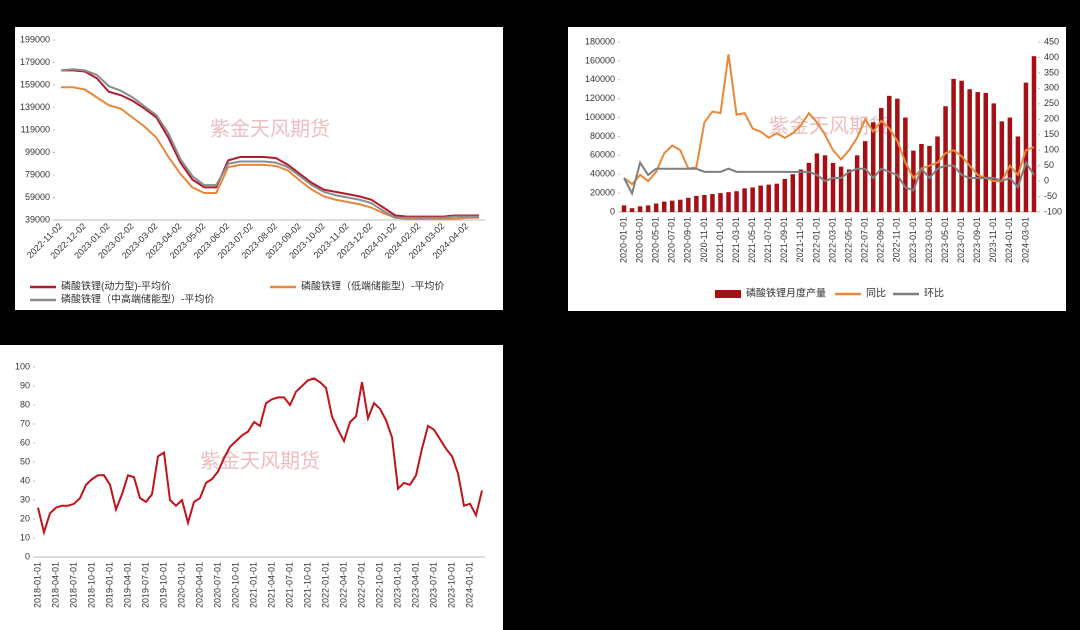  What do you see at coordinates (25, 537) in the screenshot?
I see `y-tick-label: 10` at bounding box center [25, 537].